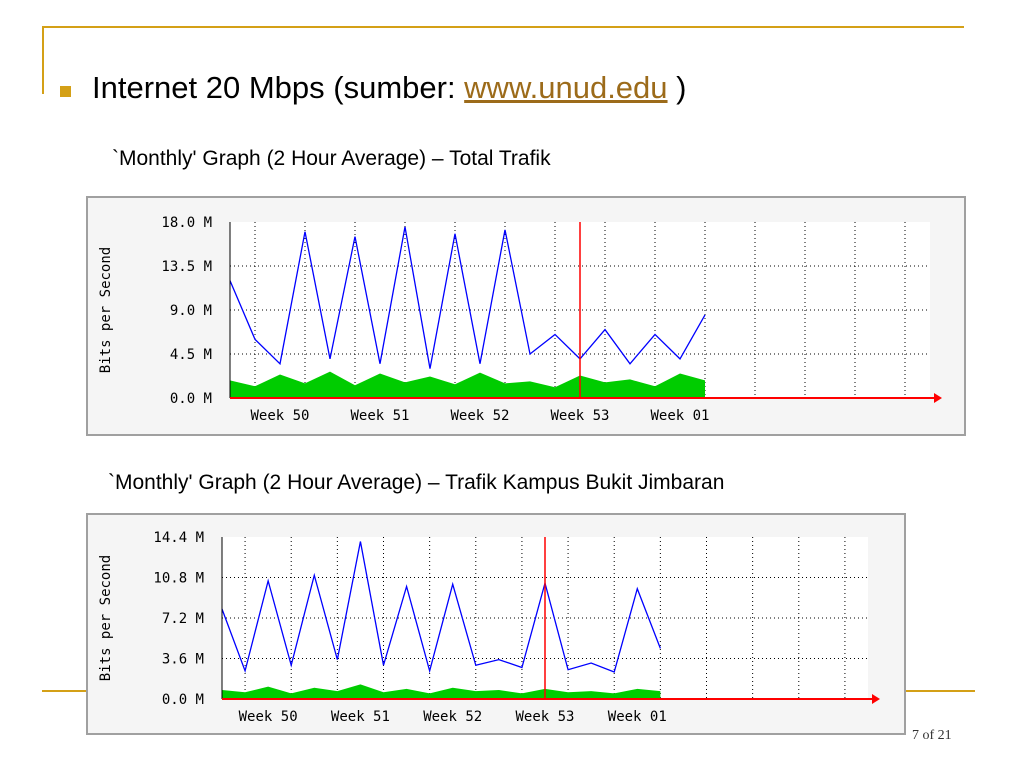 This screenshot has height=768, width=1024. What do you see at coordinates (503, 27) in the screenshot?
I see `top-border-line` at bounding box center [503, 27].